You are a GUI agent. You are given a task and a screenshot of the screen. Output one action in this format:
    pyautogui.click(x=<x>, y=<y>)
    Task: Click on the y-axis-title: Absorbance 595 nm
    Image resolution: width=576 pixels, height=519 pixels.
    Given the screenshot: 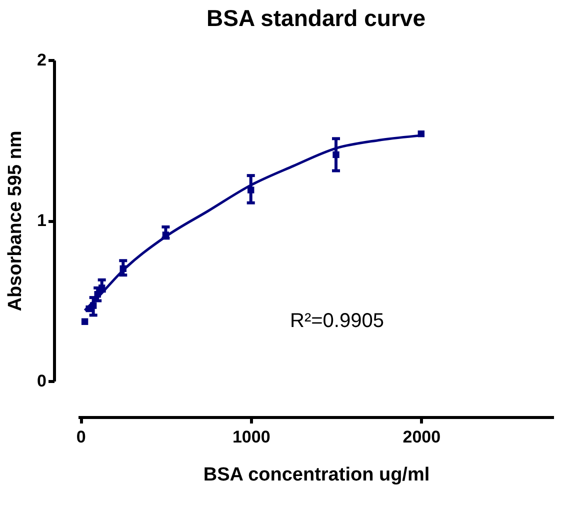 What is the action you would take?
    pyautogui.click(x=15, y=221)
    